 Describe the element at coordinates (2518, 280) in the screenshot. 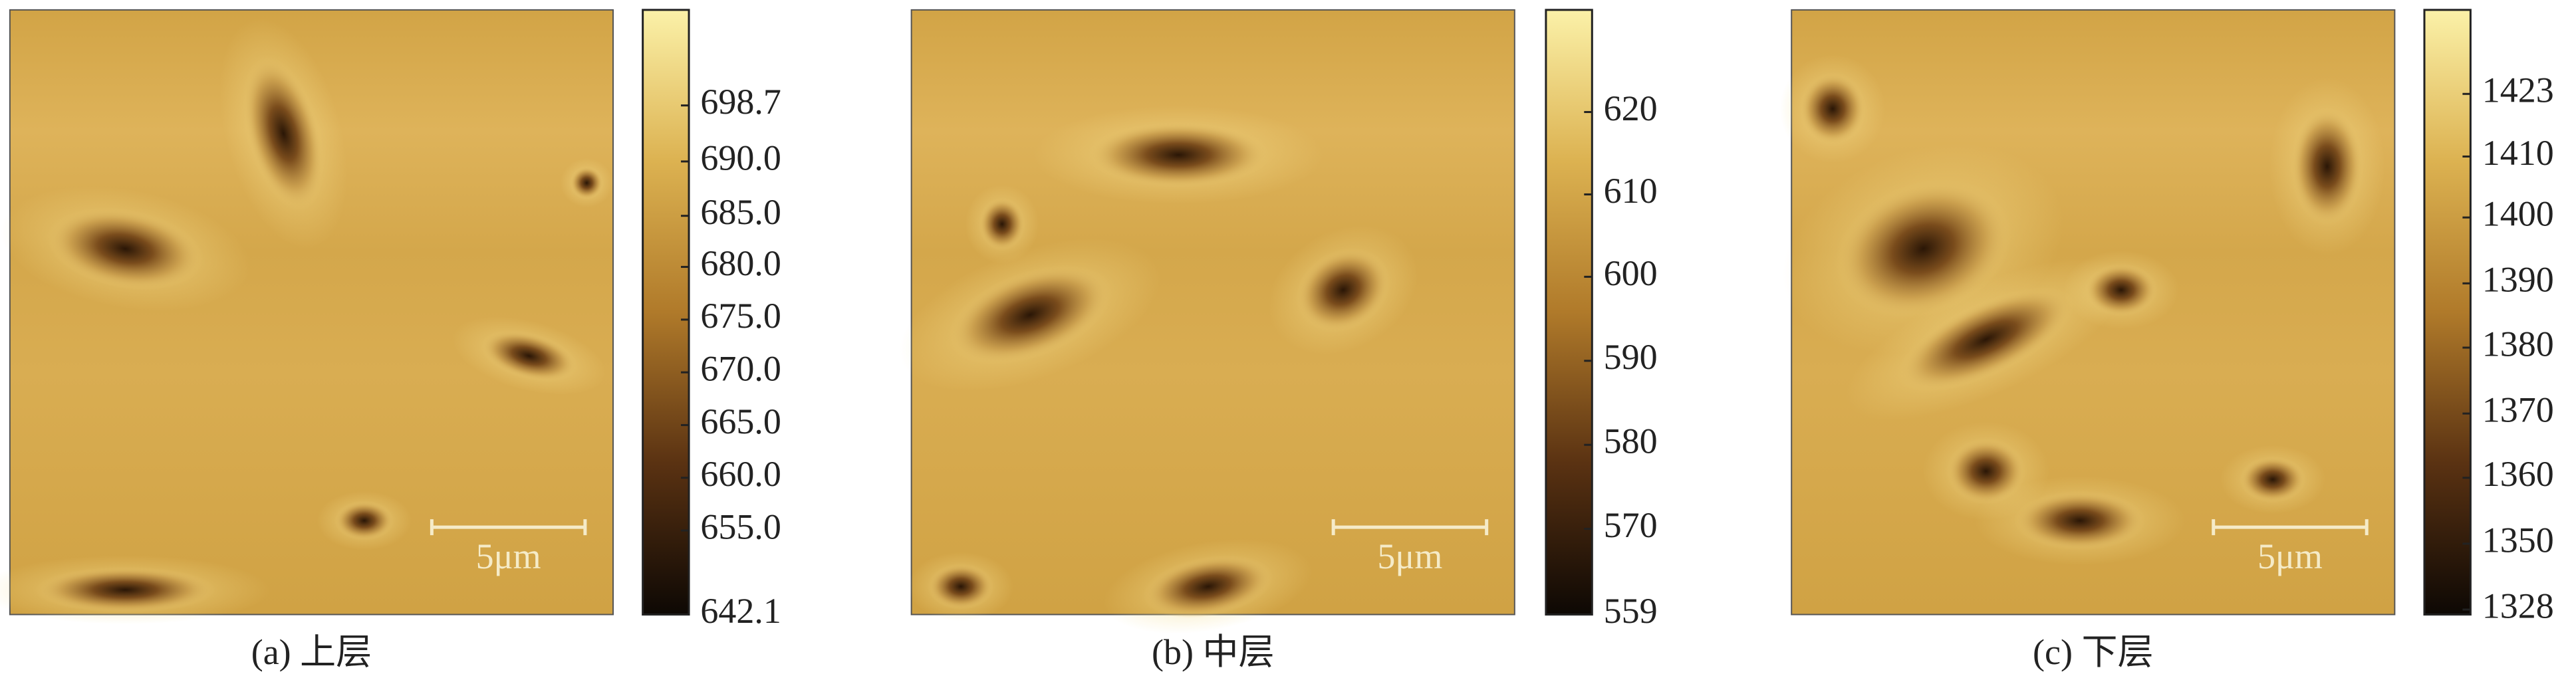

I see `colorbar-tick-label: 1390` at that location.